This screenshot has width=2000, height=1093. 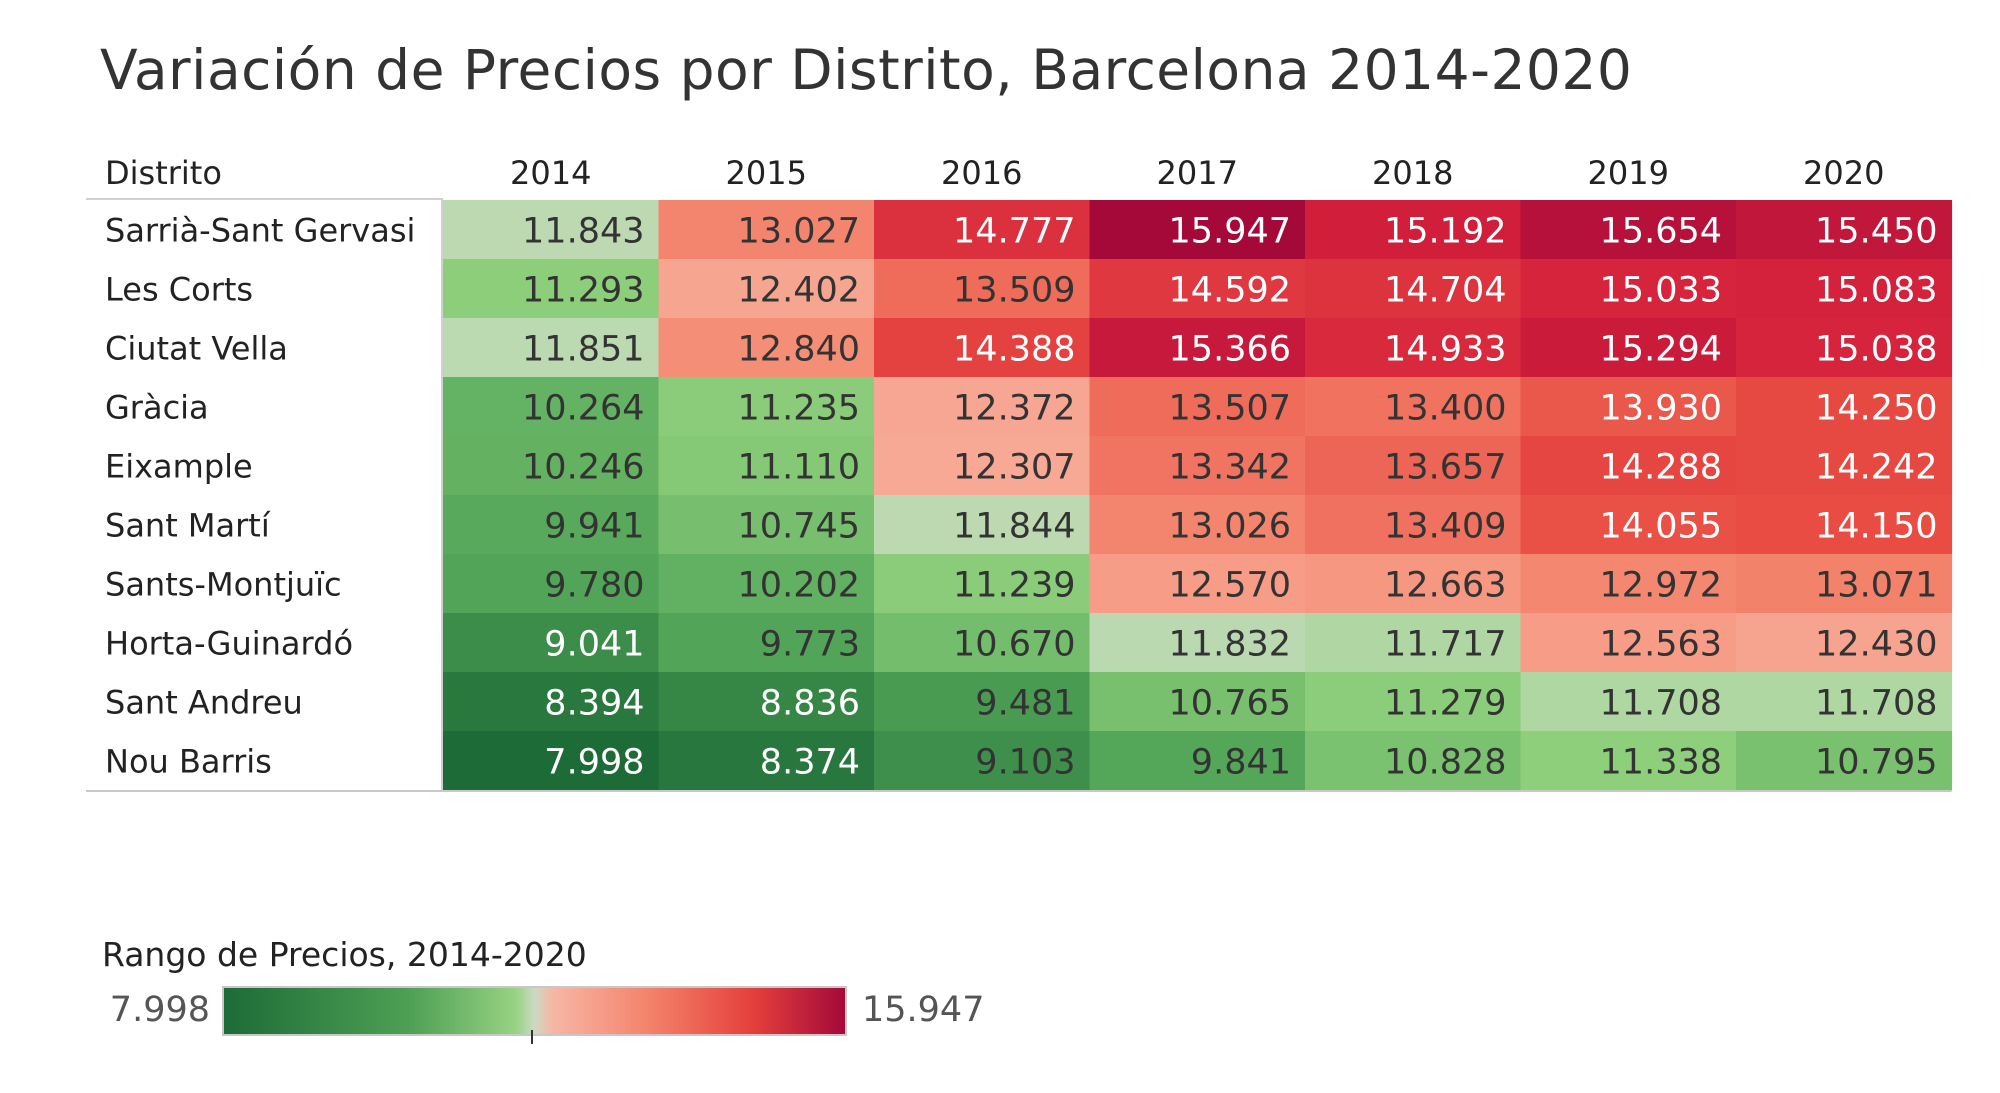 What do you see at coordinates (1661, 527) in the screenshot?
I see `cell-value-label: 14.055` at bounding box center [1661, 527].